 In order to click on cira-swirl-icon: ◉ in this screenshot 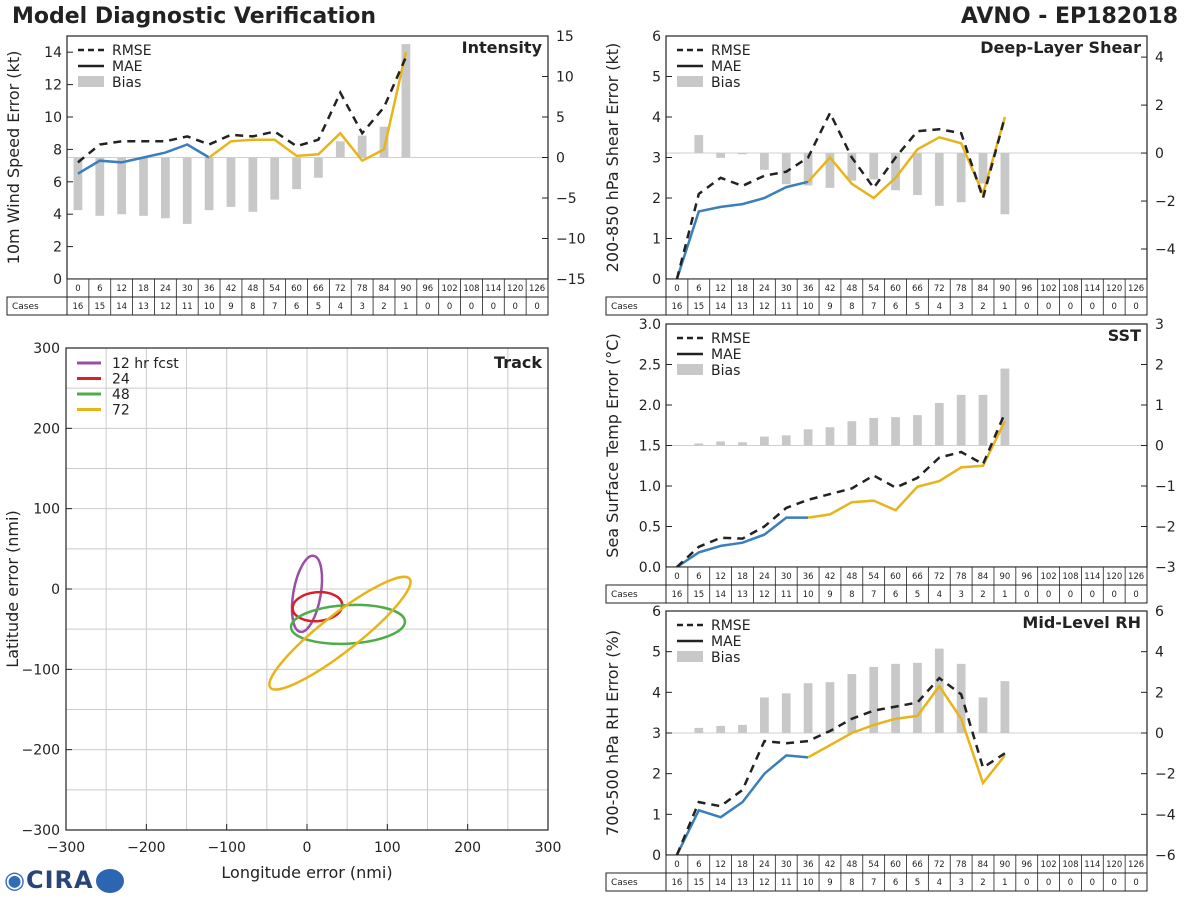, I will do `click(15, 880)`.